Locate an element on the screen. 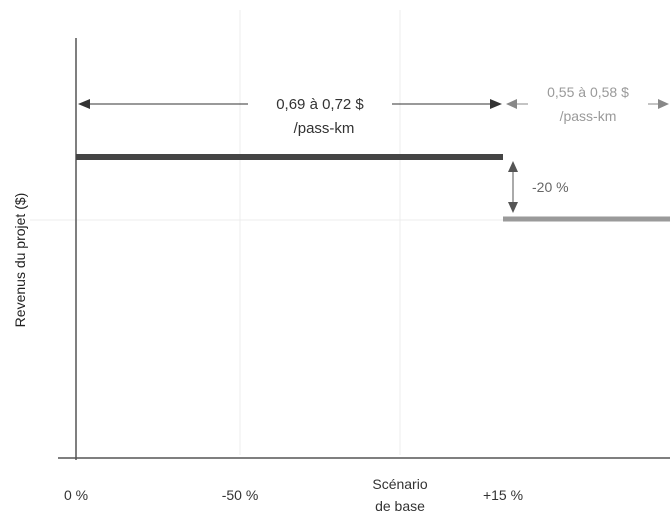  range-arrowhead-dark-left is located at coordinates (84, 104).